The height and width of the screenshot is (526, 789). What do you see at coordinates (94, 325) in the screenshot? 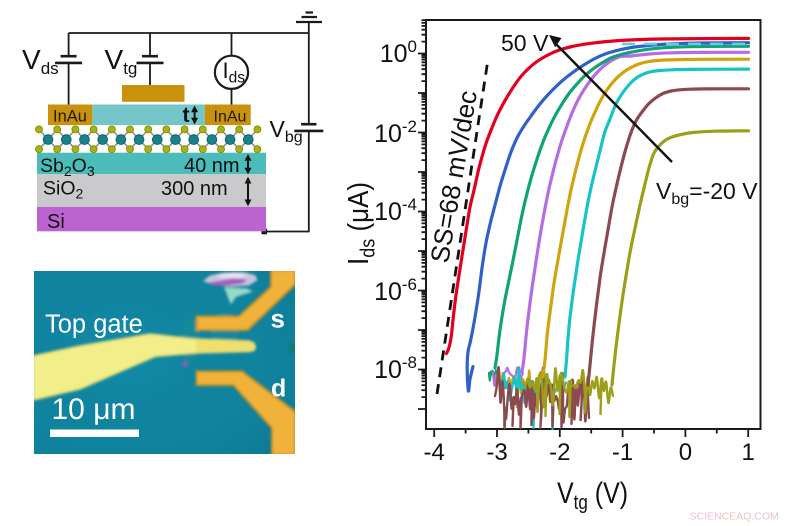
I see `svg-text: Top gate` at bounding box center [94, 325].